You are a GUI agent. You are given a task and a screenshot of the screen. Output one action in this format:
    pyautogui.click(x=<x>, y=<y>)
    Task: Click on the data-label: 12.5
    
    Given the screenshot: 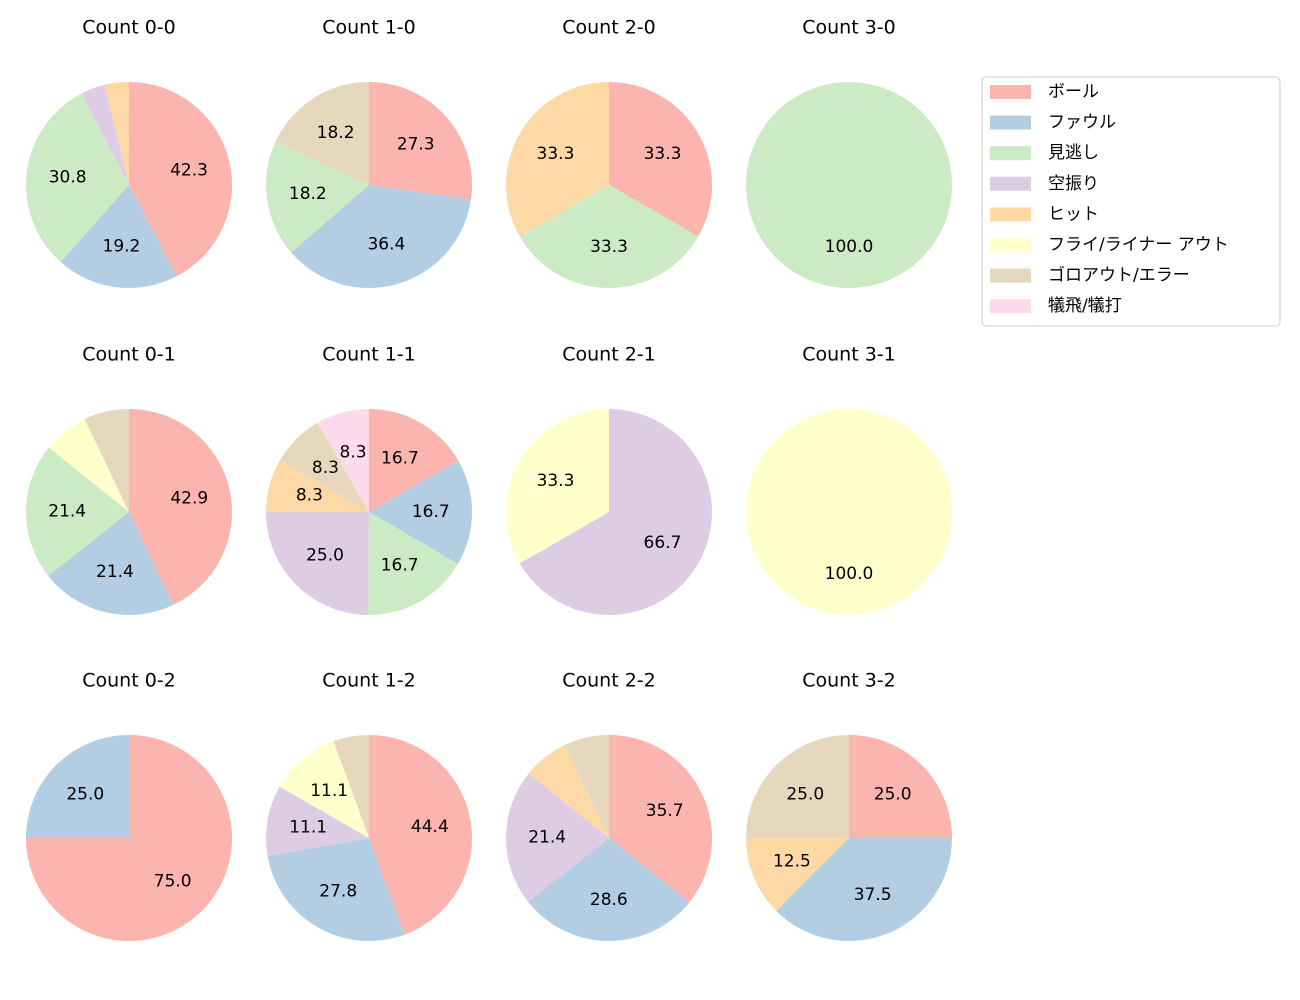 What is the action you would take?
    pyautogui.click(x=792, y=862)
    